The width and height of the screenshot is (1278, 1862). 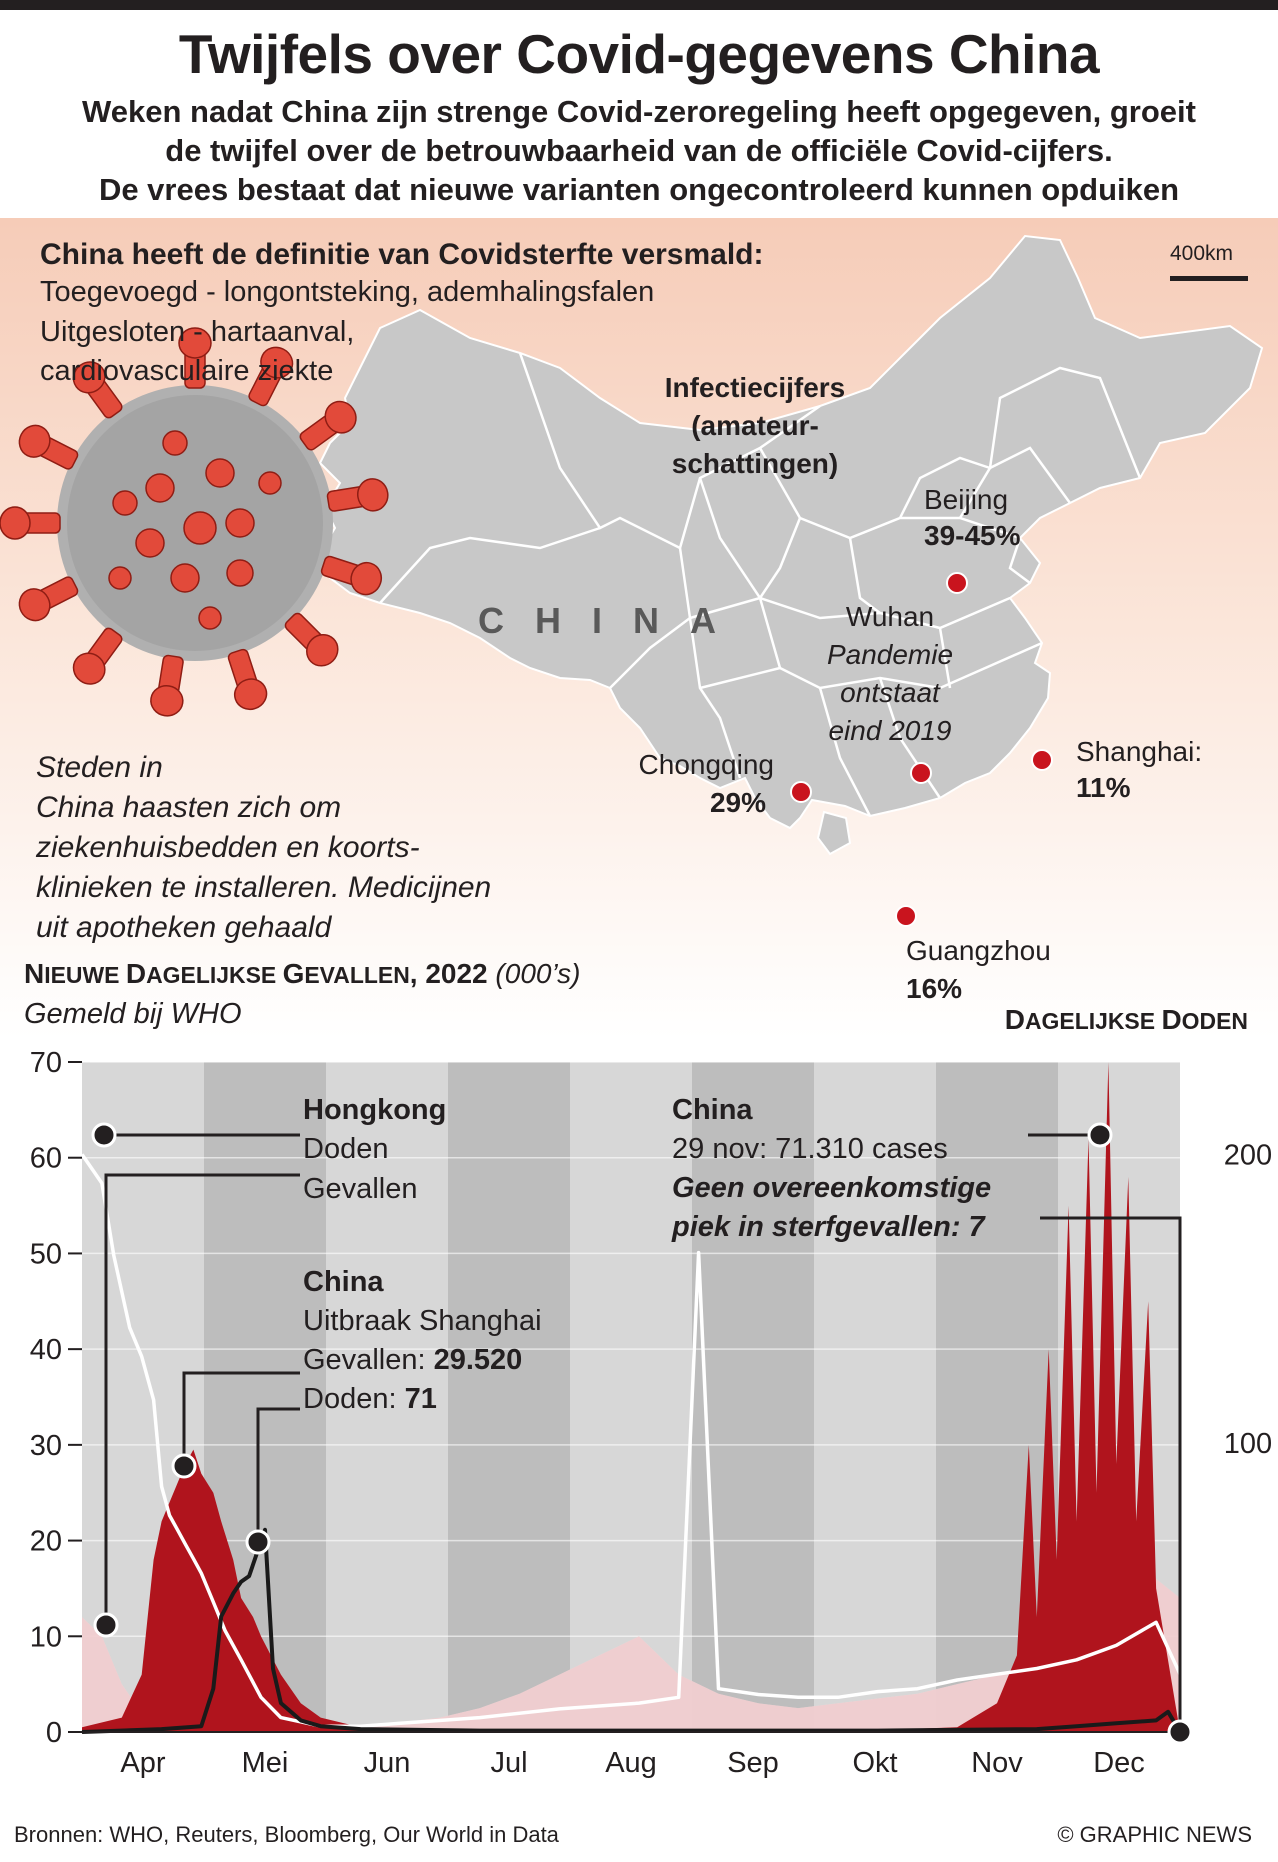 What do you see at coordinates (241, 1418) in the screenshot?
I see `china-cases-leader` at bounding box center [241, 1418].